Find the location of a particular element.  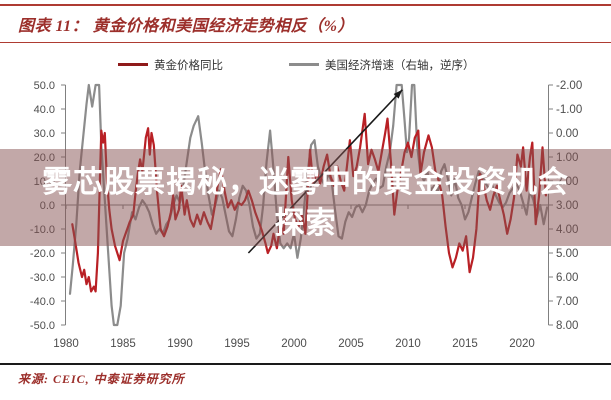

legend-item-gold: 黄金价格同比 is located at coordinates (170, 64).